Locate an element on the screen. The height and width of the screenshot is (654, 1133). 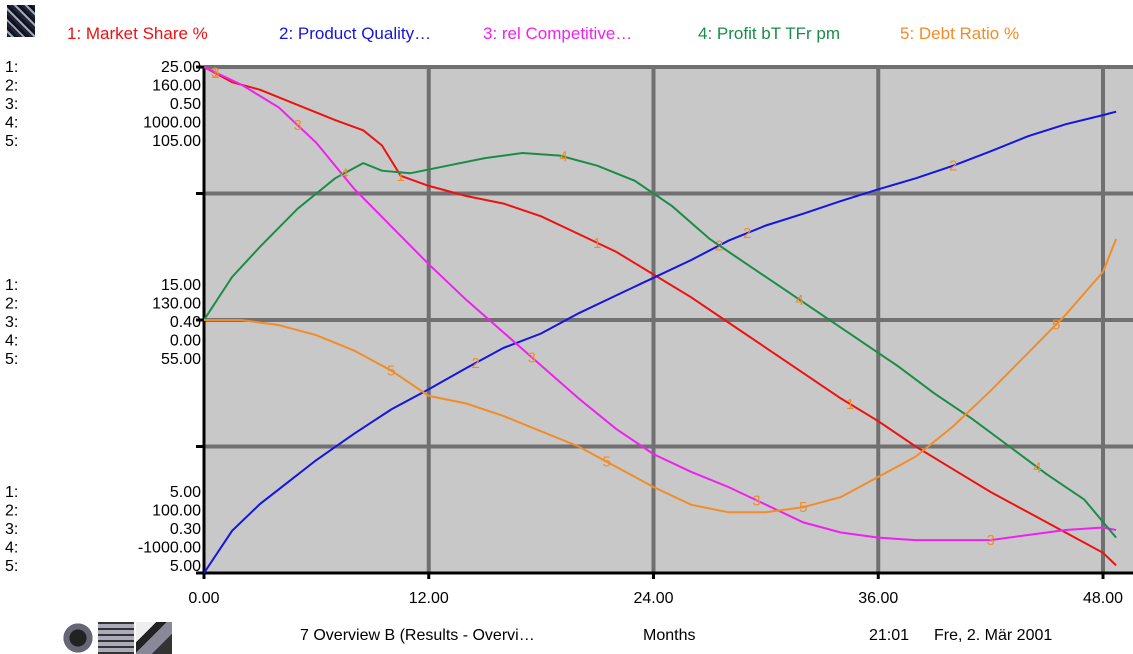
y-tick-label: 105.00 is located at coordinates (176, 141).